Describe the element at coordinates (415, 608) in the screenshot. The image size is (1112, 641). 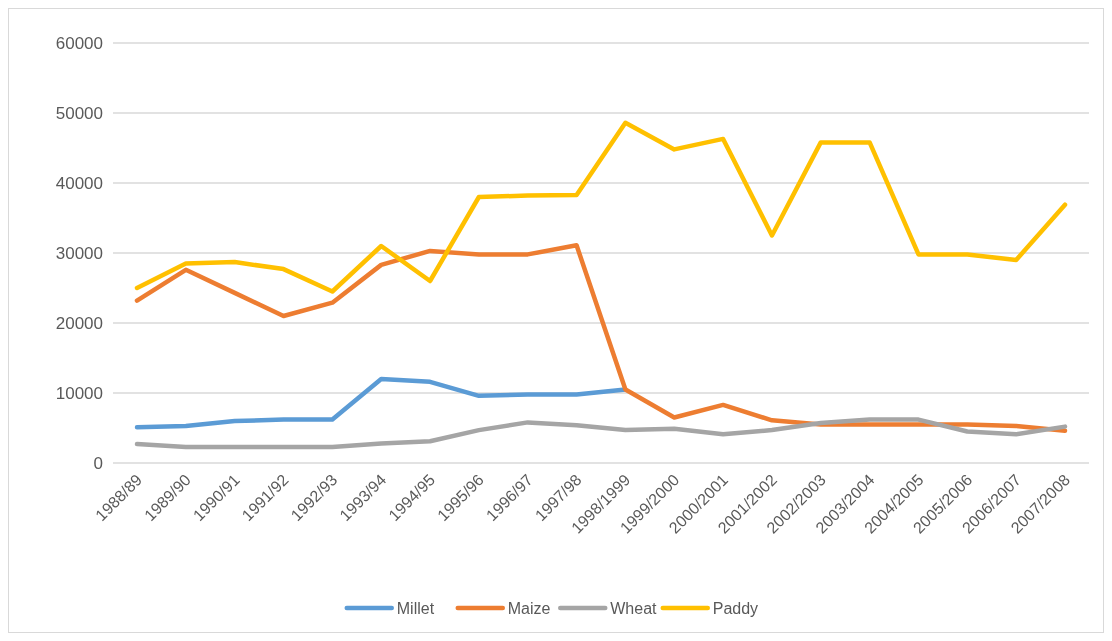
I see `legend-label: Millet` at that location.